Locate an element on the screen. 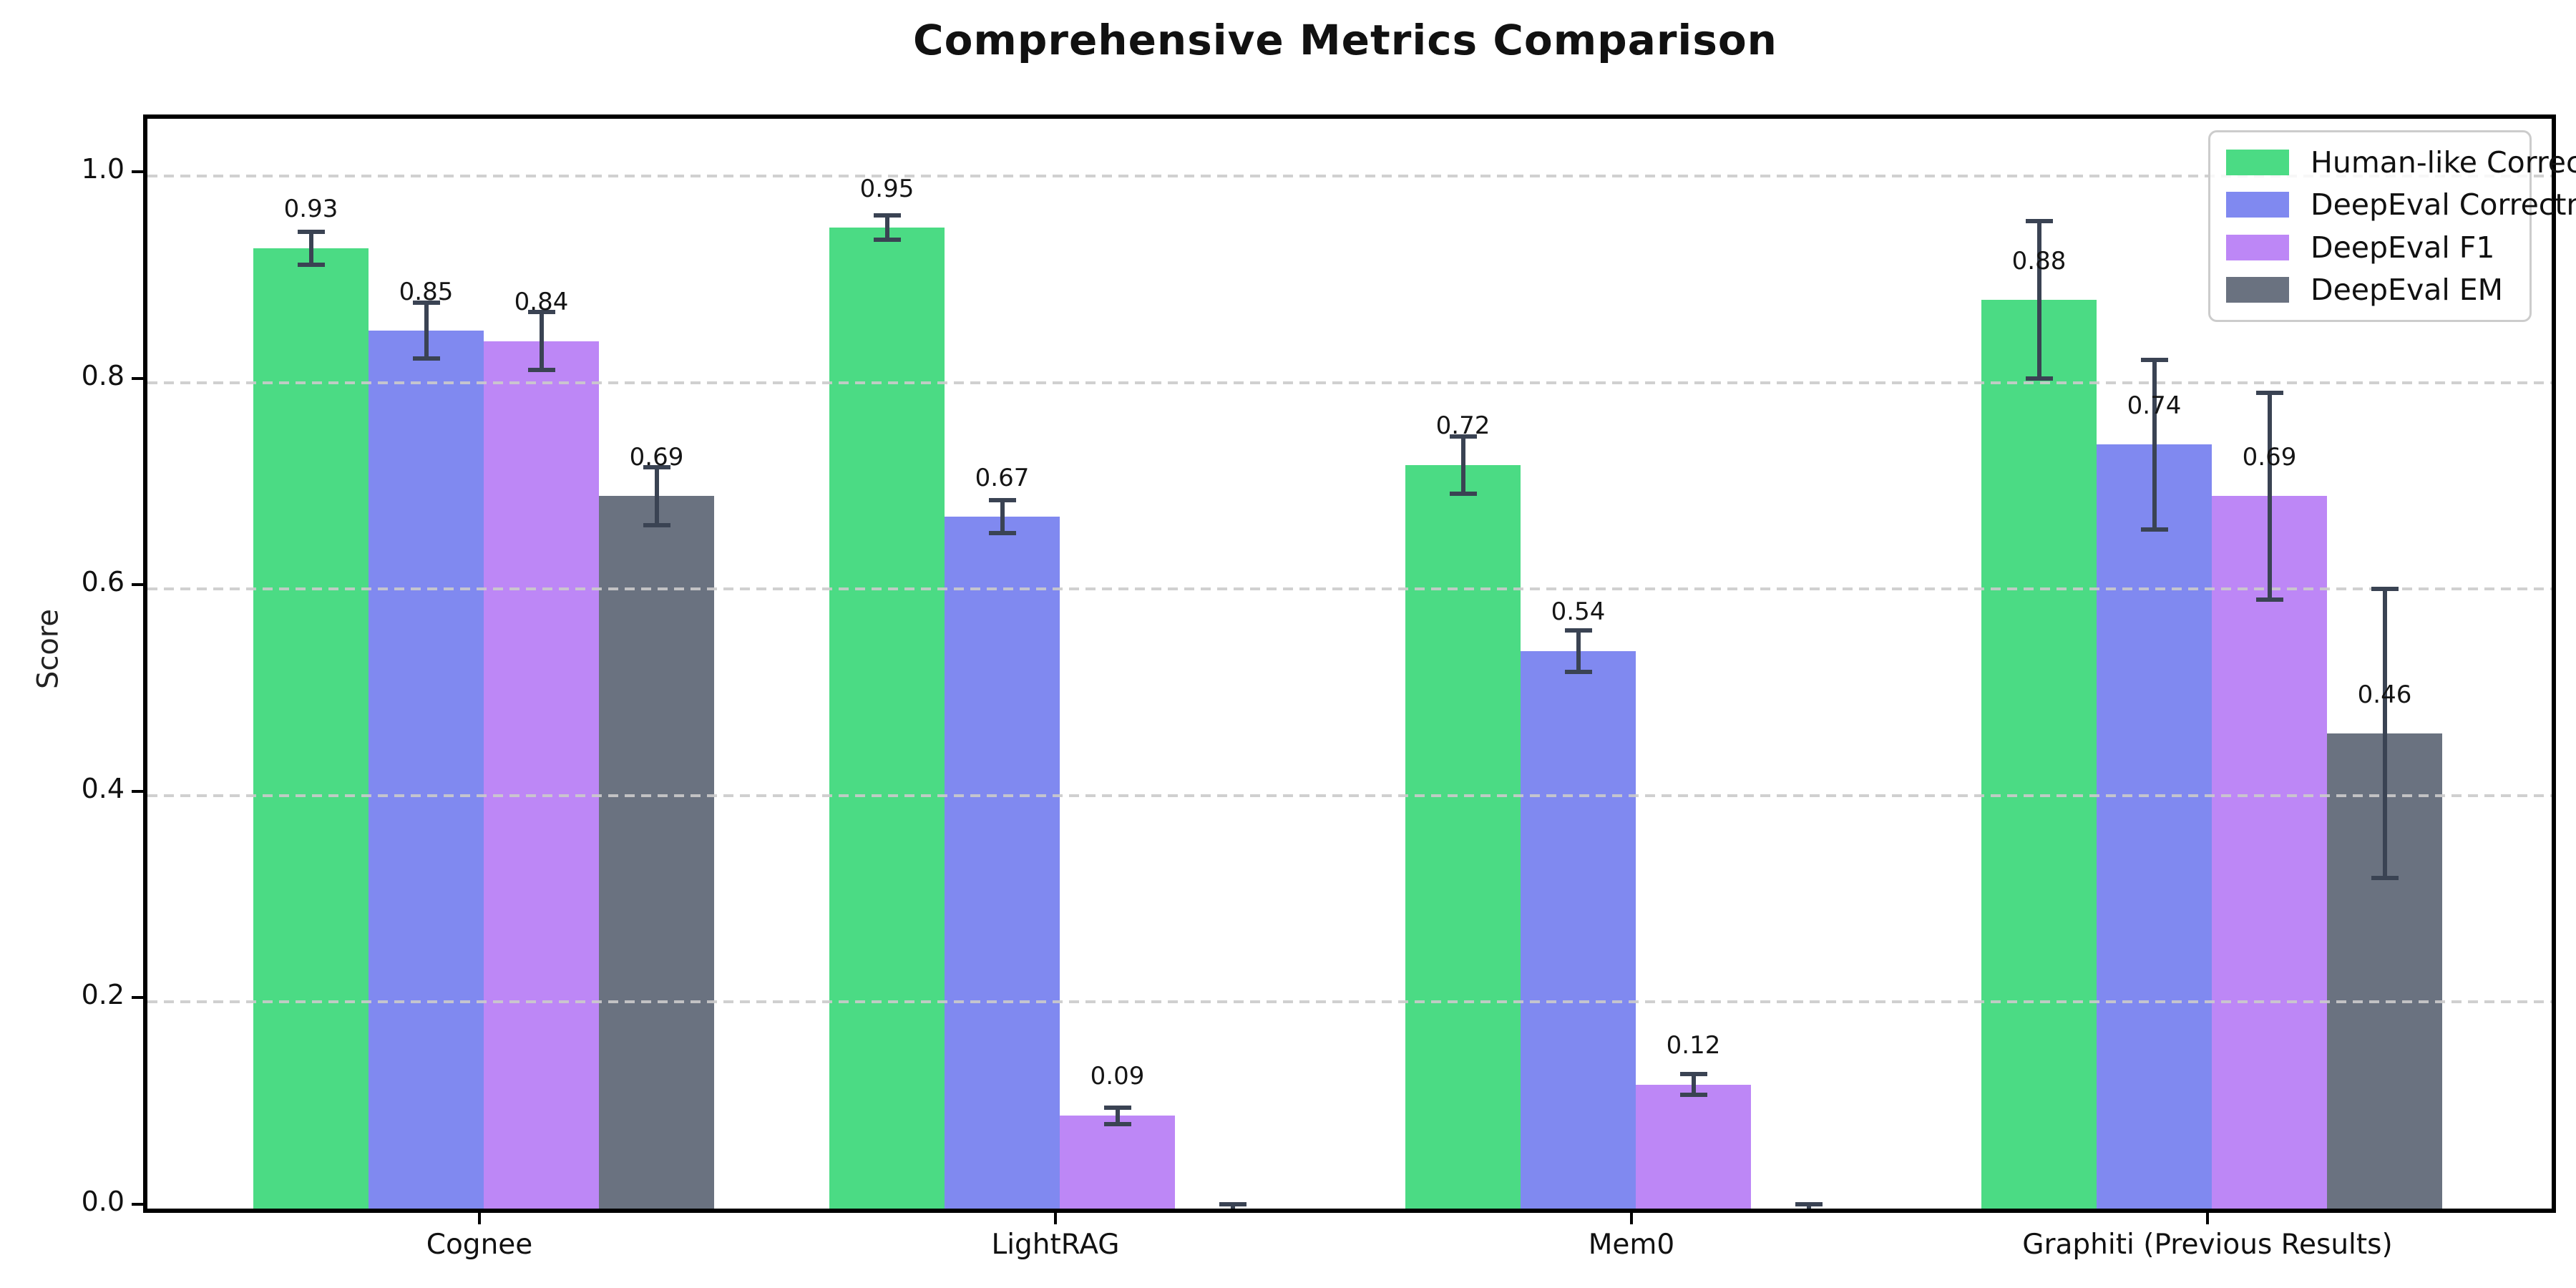 This screenshot has width=2576, height=1288. bar-value-label: 0.12 is located at coordinates (1693, 1045).